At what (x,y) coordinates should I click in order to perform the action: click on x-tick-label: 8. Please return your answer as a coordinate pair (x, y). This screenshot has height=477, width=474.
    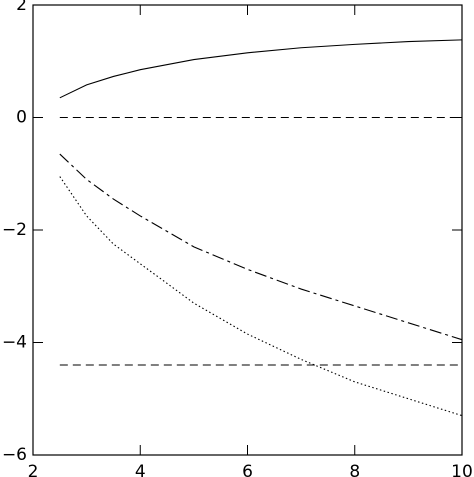
    Looking at the image, I should click on (354, 469).